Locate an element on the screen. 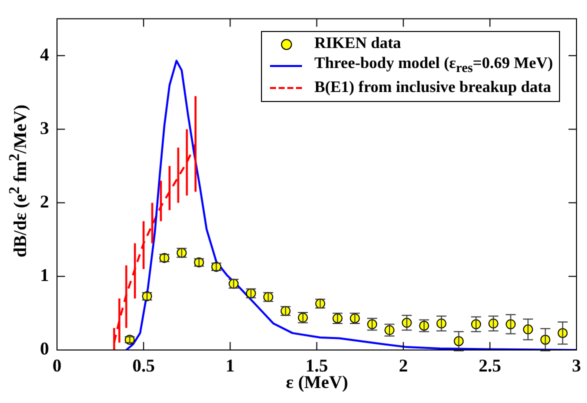 The width and height of the screenshot is (587, 403). x-tick-label: 0.5 is located at coordinates (143, 365).